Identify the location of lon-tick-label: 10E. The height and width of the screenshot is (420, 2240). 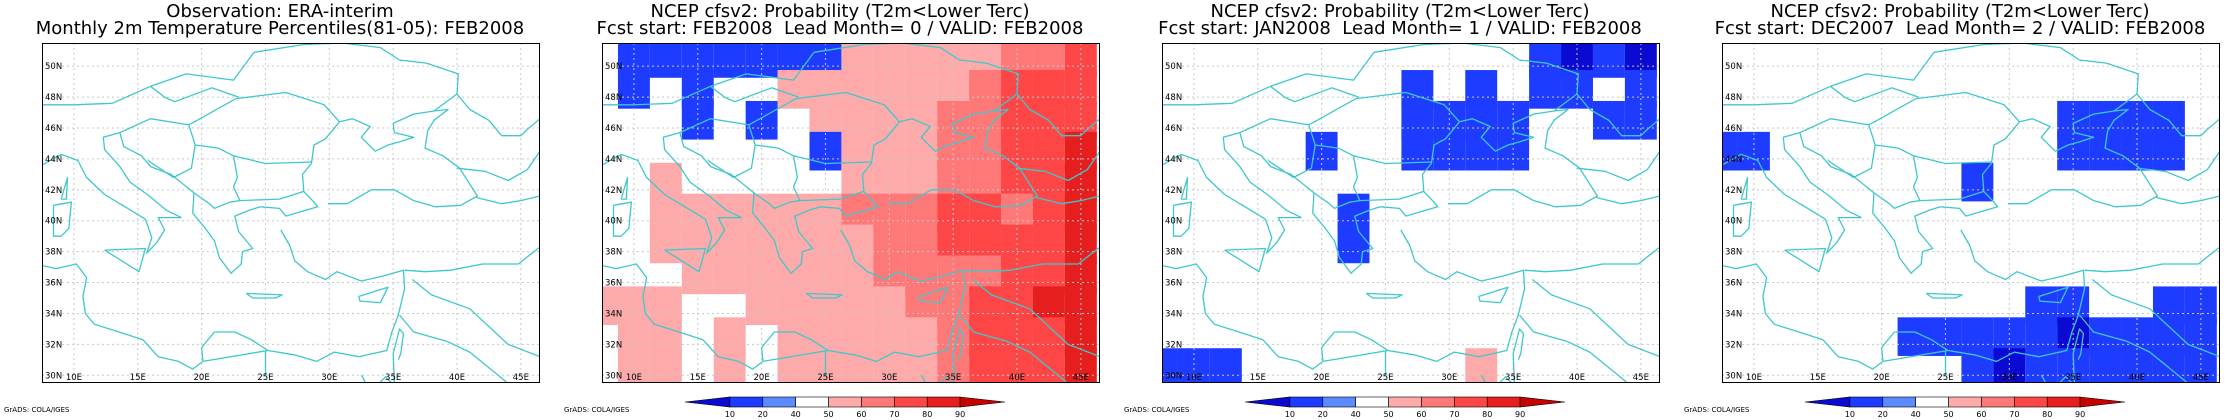
(1194, 378).